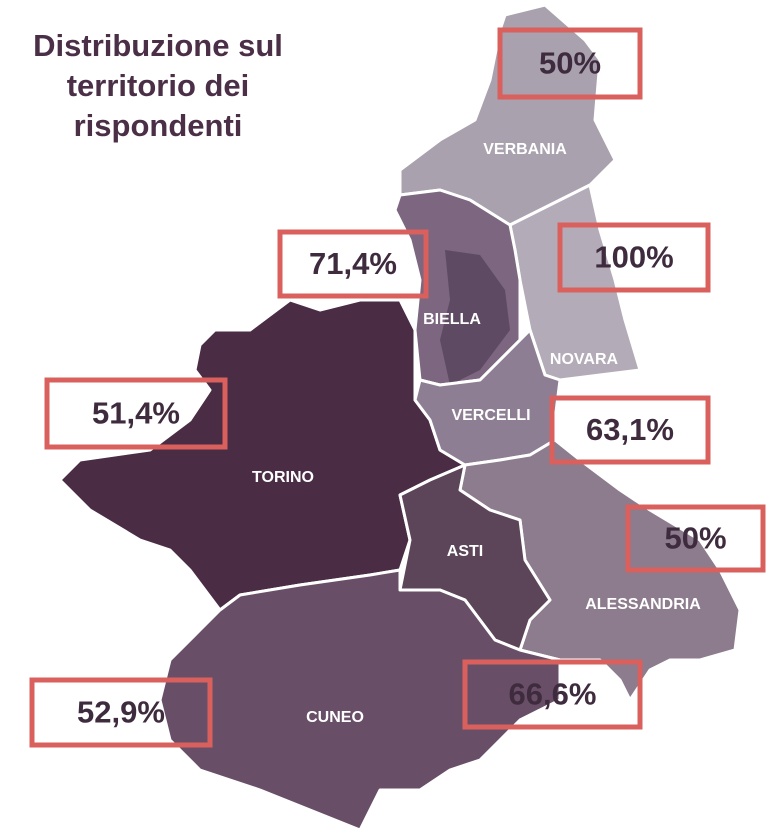 Image resolution: width=769 pixels, height=835 pixels. I want to click on province-name: BIELLA, so click(452, 319).